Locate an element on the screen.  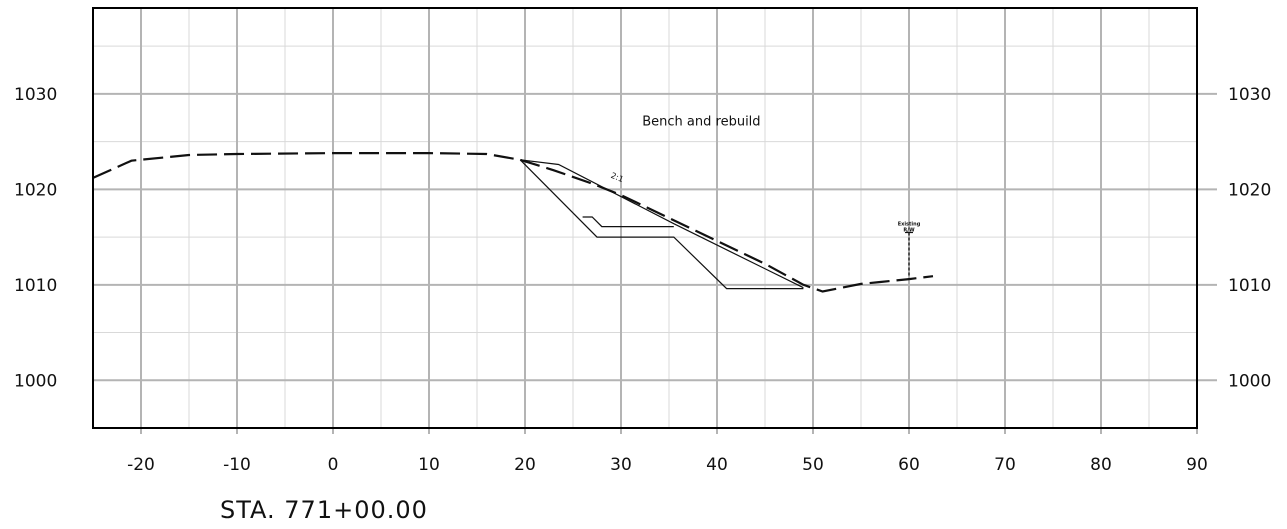
x-axis-labels: -20 -10 0 10 20 30 40 50 60 70 80 90 is located at coordinates (667, 465).